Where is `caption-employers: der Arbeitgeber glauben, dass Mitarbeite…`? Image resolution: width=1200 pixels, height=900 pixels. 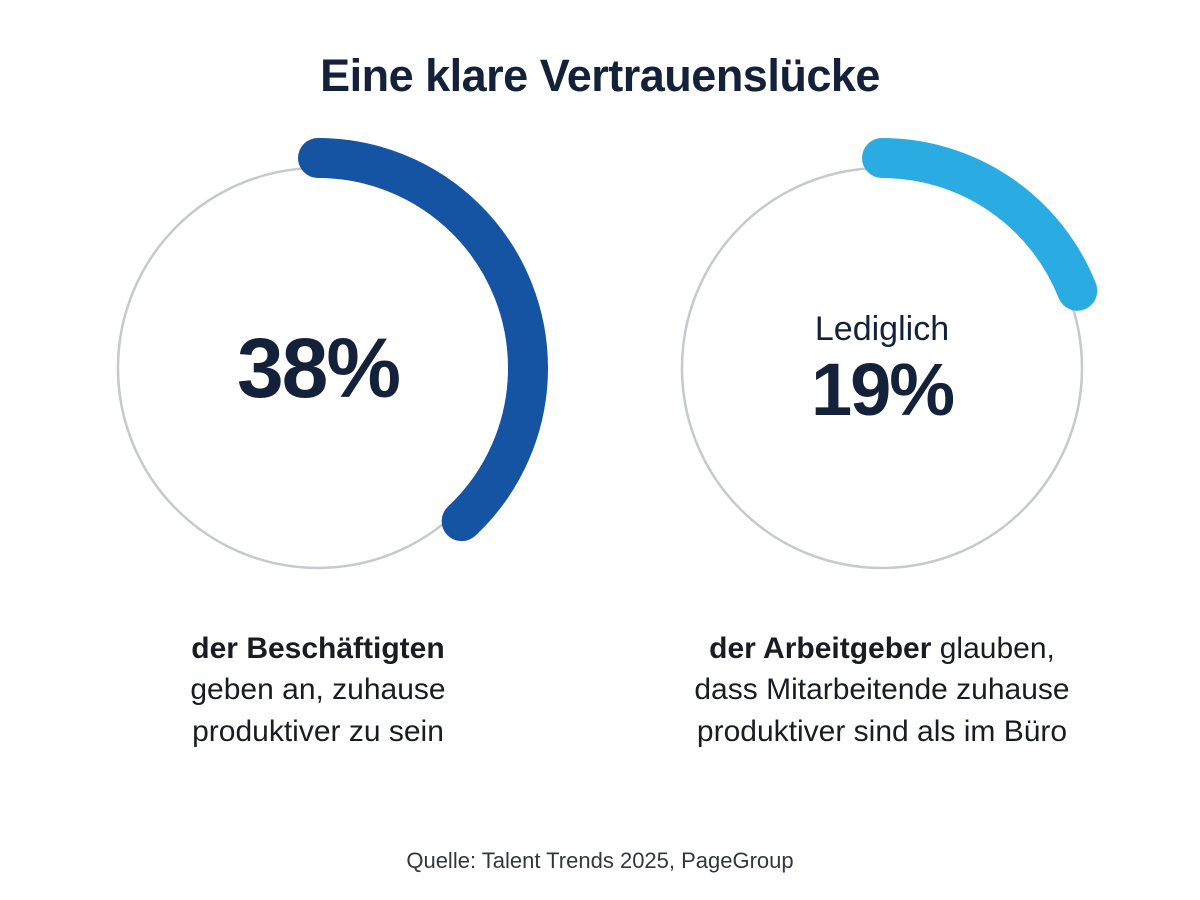 caption-employers: der Arbeitgeber glauben, dass Mitarbeite… is located at coordinates (882, 690).